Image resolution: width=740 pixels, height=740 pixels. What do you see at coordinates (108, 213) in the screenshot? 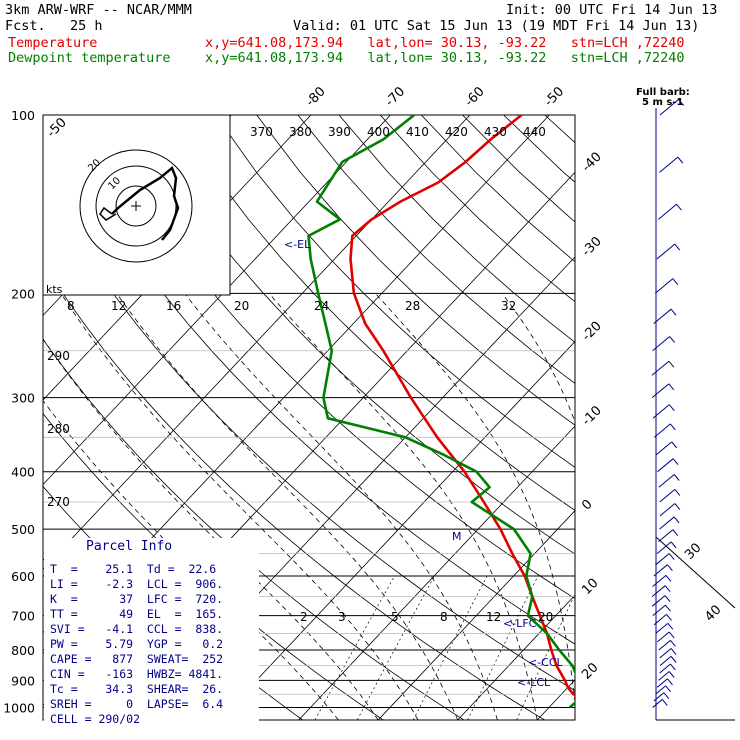
I see `hodograph-trace-lower` at bounding box center [108, 213].